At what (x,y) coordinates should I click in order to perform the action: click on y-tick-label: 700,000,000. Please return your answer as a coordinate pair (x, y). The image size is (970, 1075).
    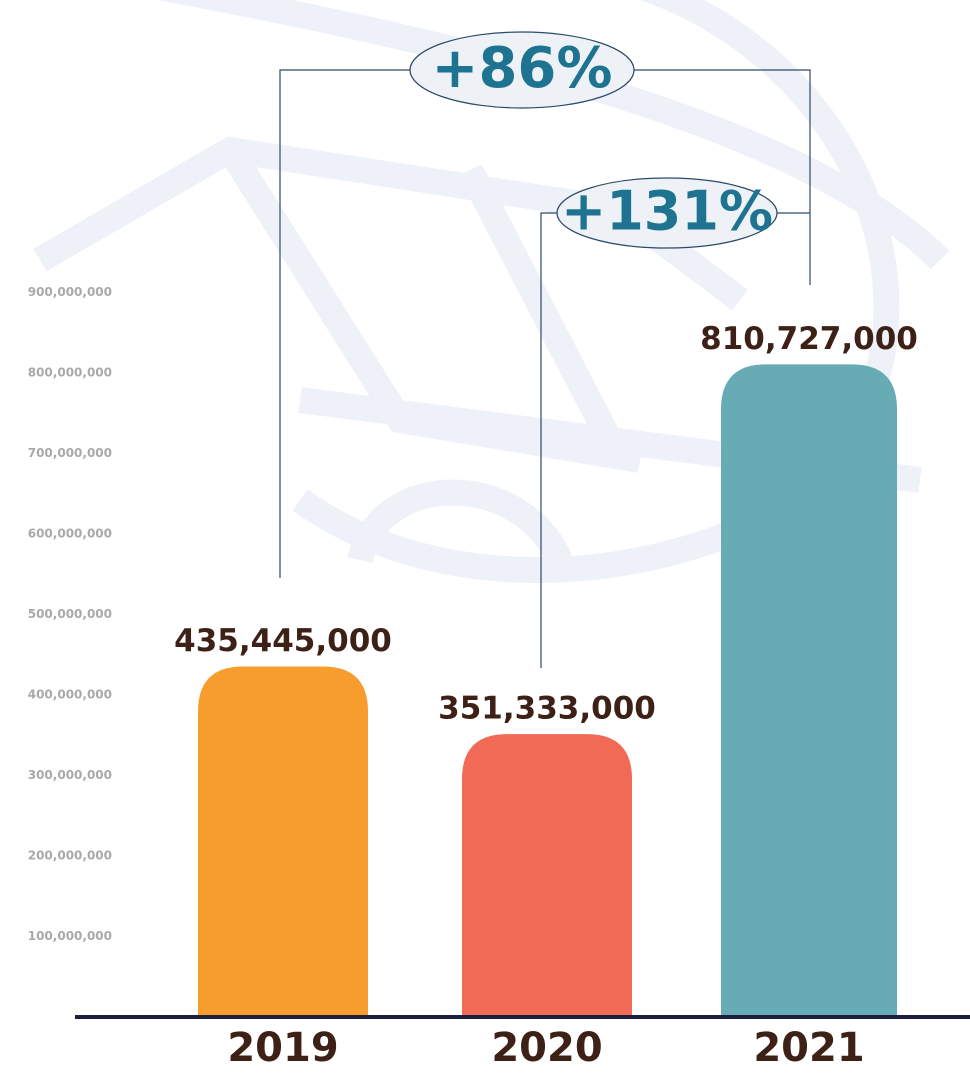
    Looking at the image, I should click on (70, 453).